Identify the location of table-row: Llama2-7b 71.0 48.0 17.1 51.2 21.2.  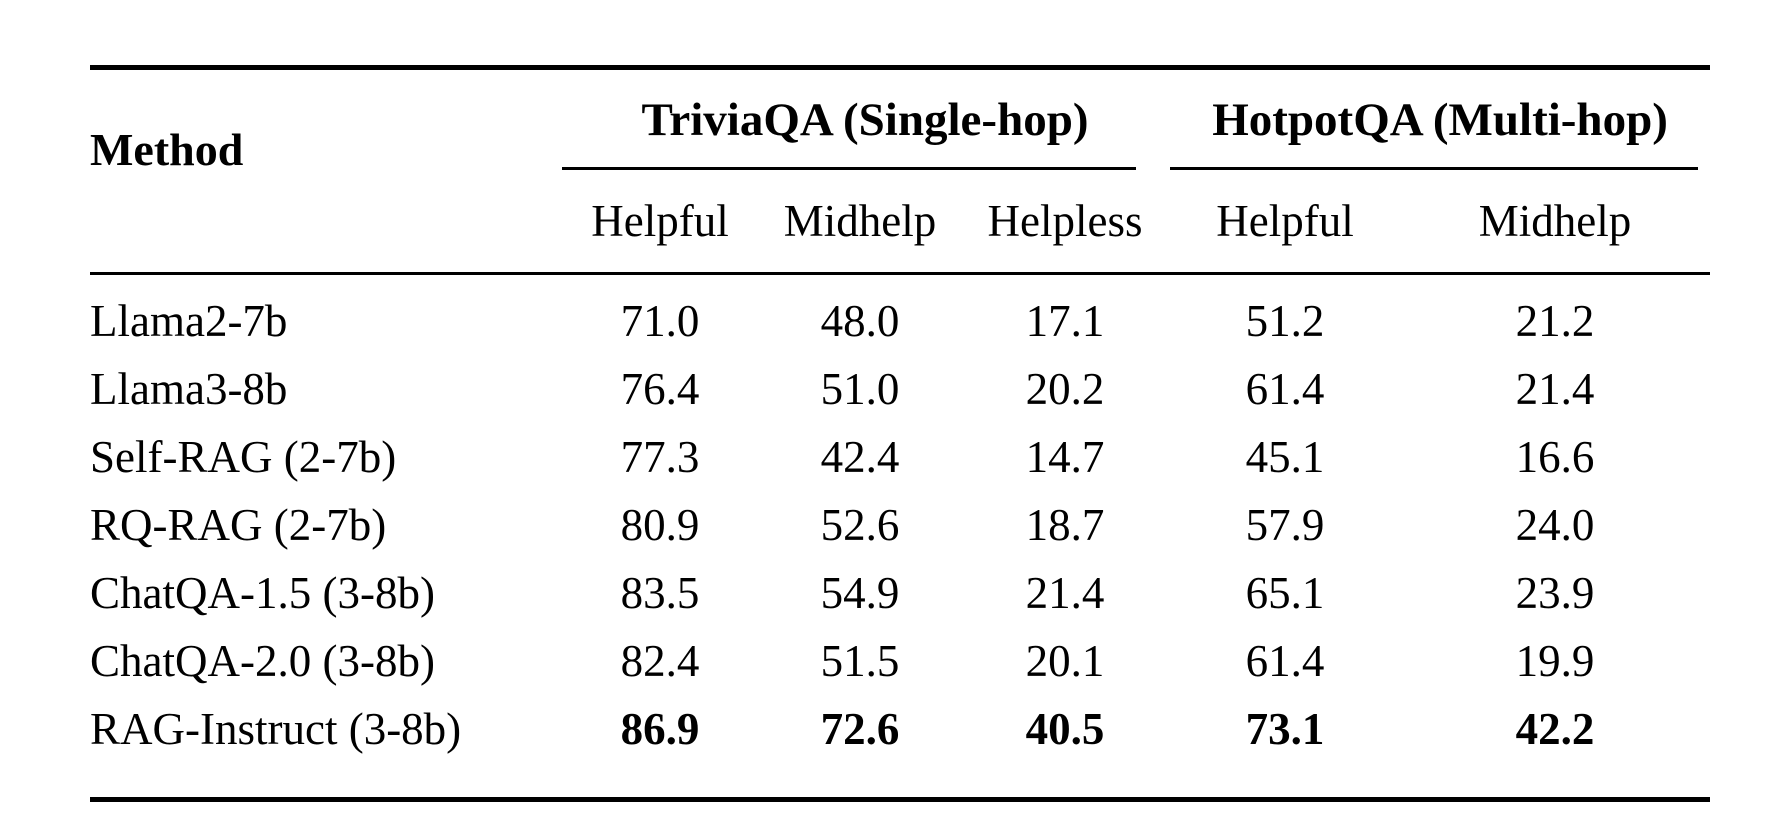
(900, 315).